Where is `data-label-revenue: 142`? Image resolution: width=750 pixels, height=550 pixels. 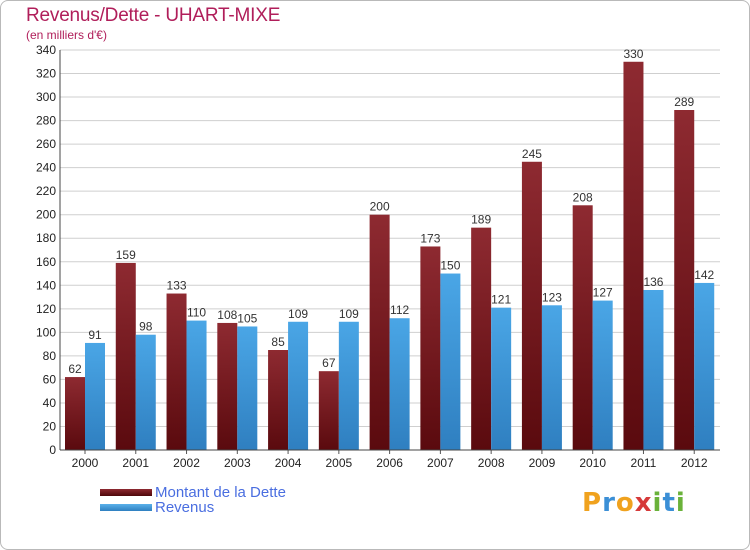
data-label-revenue: 142 is located at coordinates (704, 275).